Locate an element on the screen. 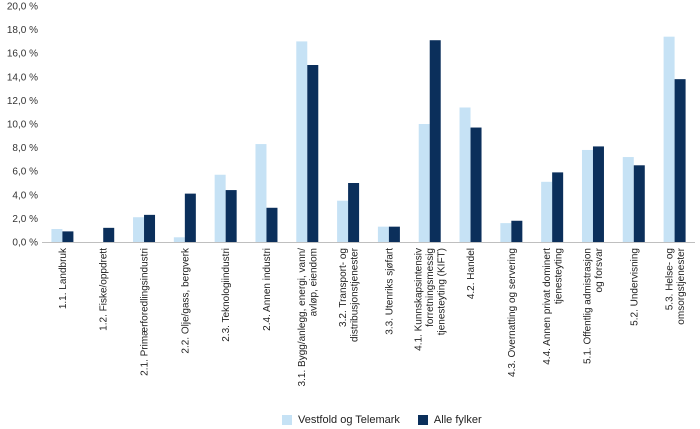 The width and height of the screenshot is (700, 429). x-category-label: tjenesteyting (KIFT) is located at coordinates (442, 291).